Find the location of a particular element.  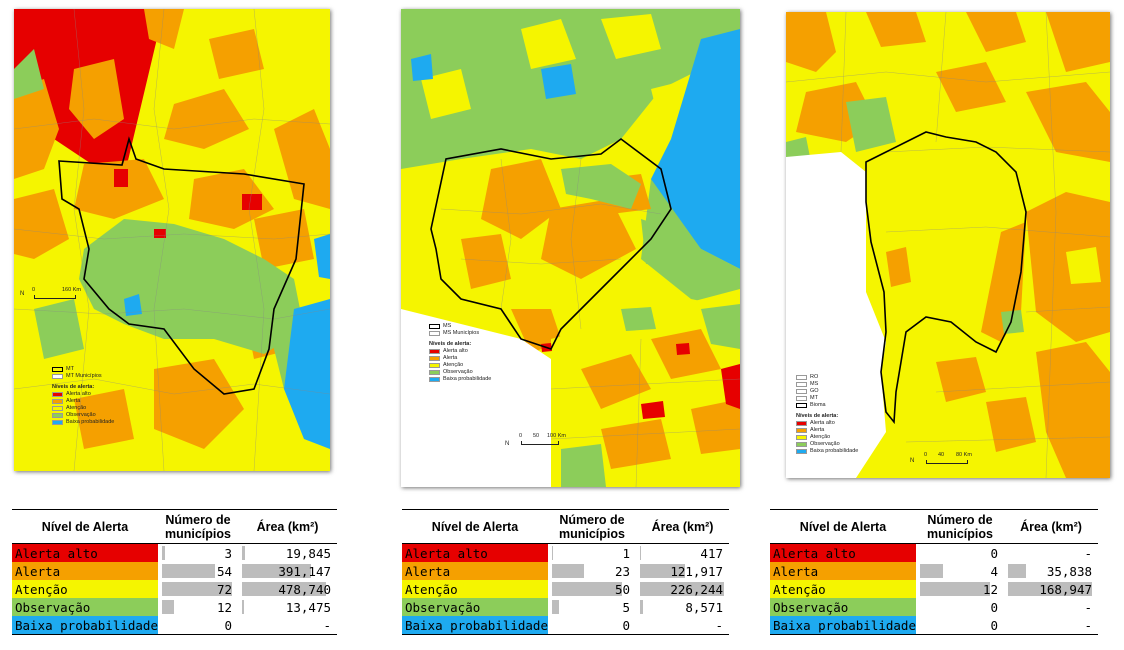

alert-level-label: Alerta is located at coordinates (475, 571).